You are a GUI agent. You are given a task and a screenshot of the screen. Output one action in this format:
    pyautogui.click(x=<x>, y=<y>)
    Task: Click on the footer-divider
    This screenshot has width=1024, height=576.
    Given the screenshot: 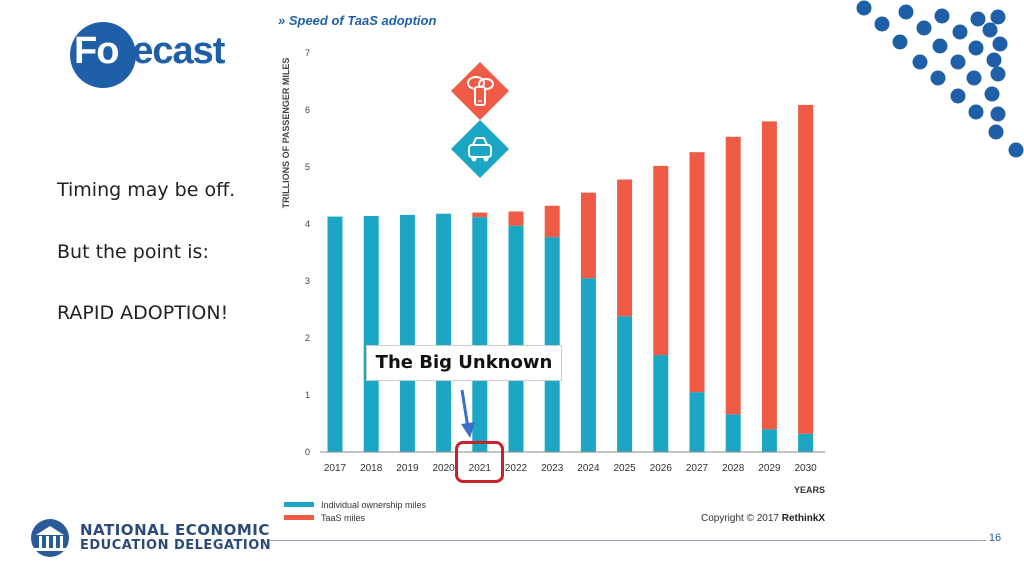 What is the action you would take?
    pyautogui.click(x=628, y=540)
    